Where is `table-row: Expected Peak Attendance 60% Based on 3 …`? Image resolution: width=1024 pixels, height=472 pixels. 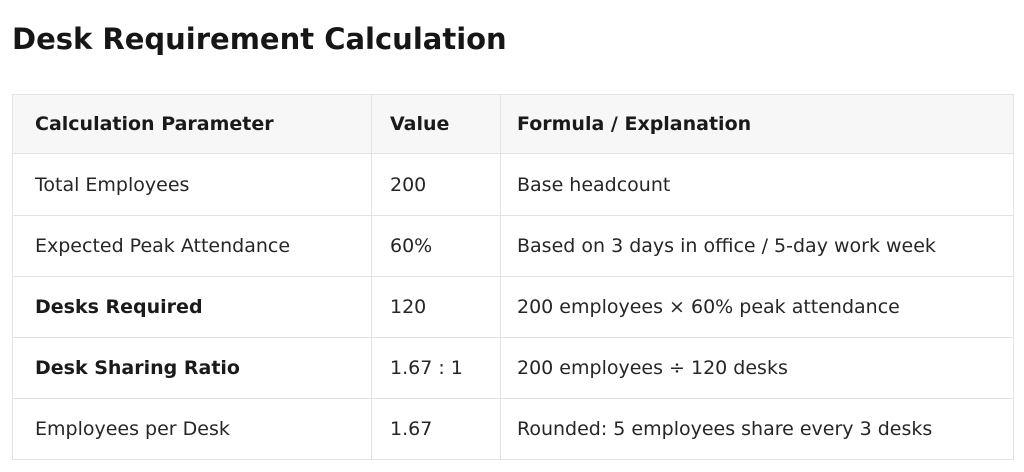 table-row: Expected Peak Attendance 60% Based on 3 … is located at coordinates (513, 246).